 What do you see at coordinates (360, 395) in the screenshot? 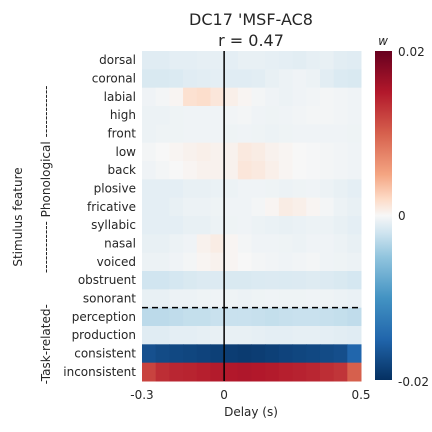
I see `x-tick-label: 0.5` at bounding box center [360, 395].